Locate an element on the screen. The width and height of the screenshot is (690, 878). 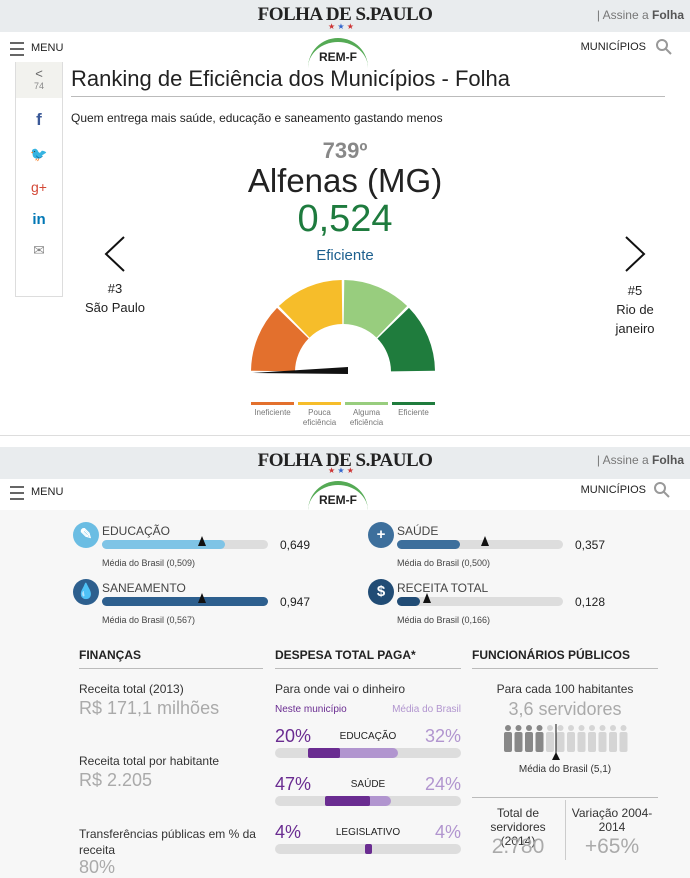
share-icon: < is located at coordinates (39, 73).